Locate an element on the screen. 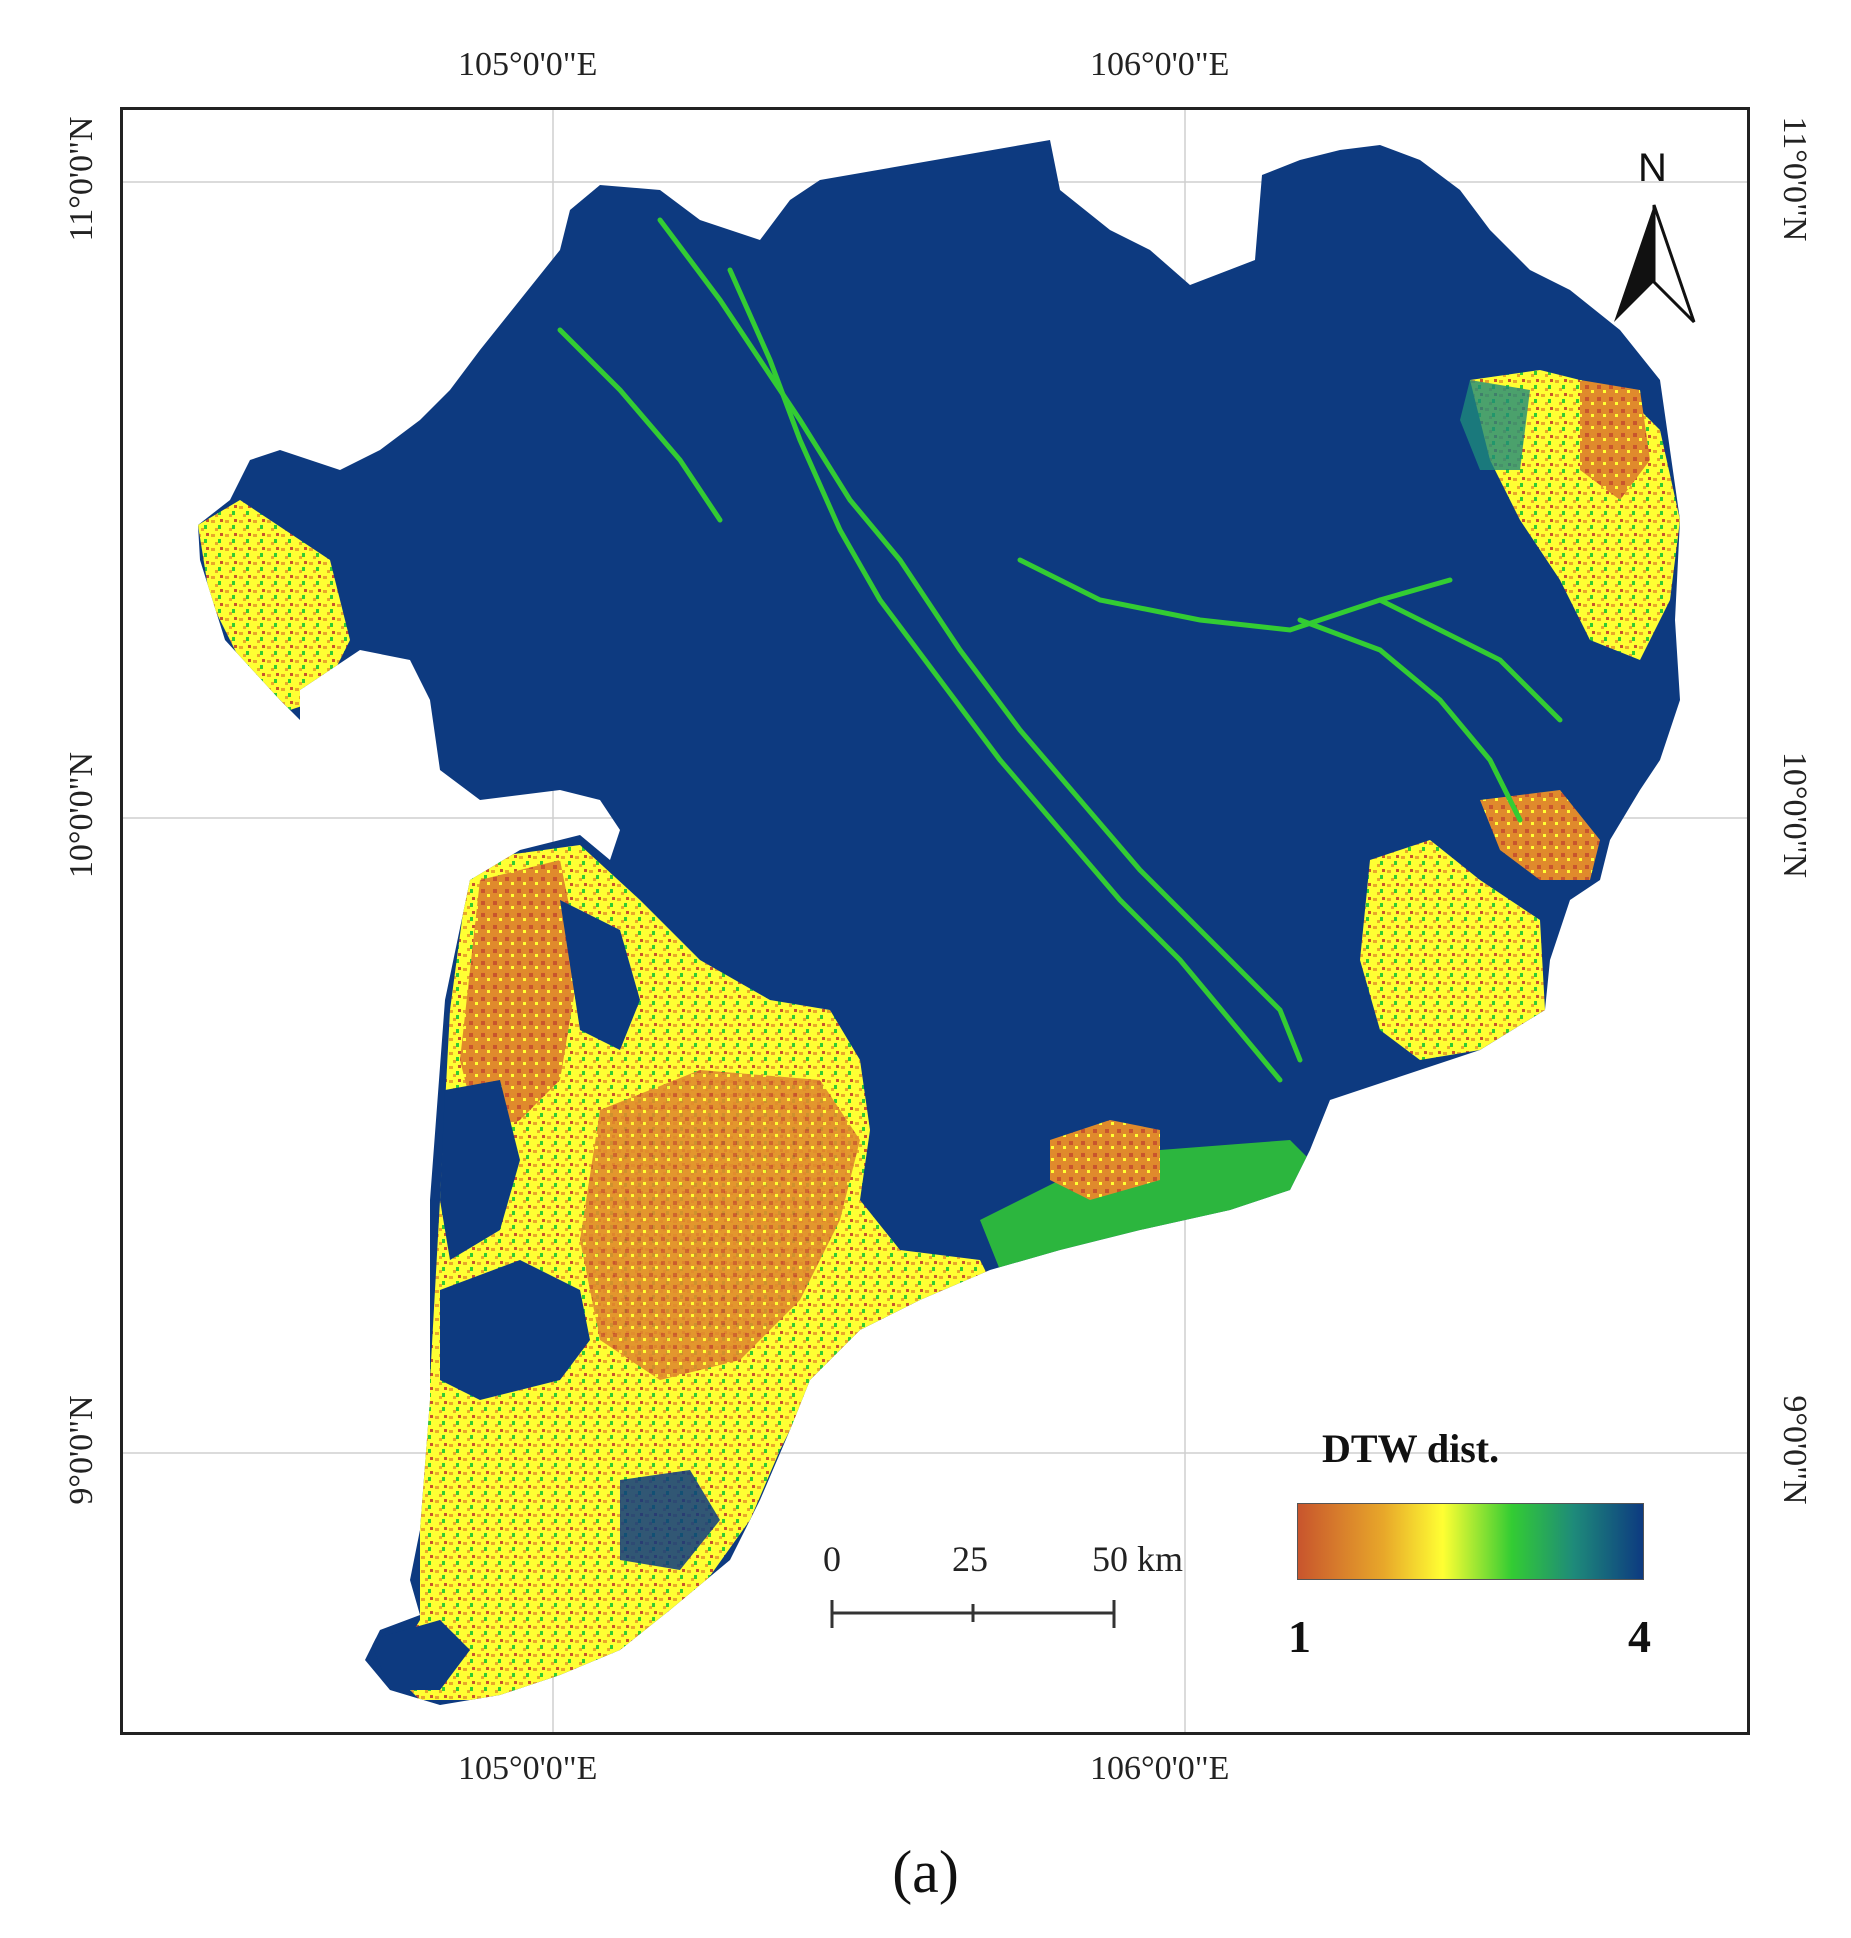 The width and height of the screenshot is (1851, 1938). lat-label-right-11: 11°0'0"N is located at coordinates (1794, 179).